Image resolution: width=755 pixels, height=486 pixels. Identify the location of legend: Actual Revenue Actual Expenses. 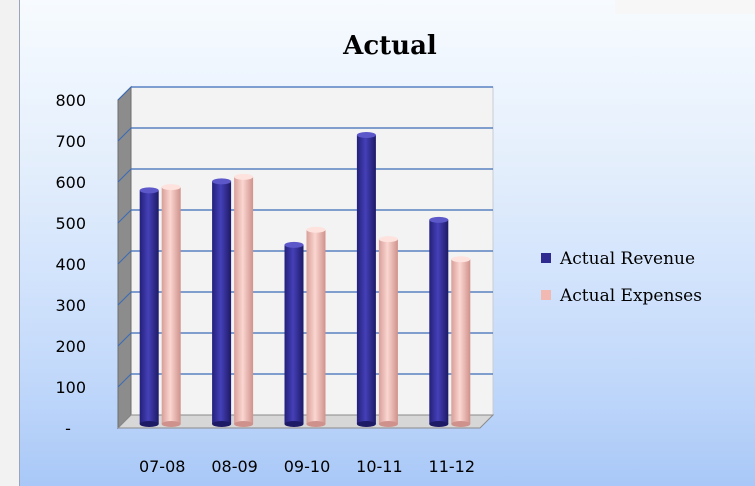
(621, 277).